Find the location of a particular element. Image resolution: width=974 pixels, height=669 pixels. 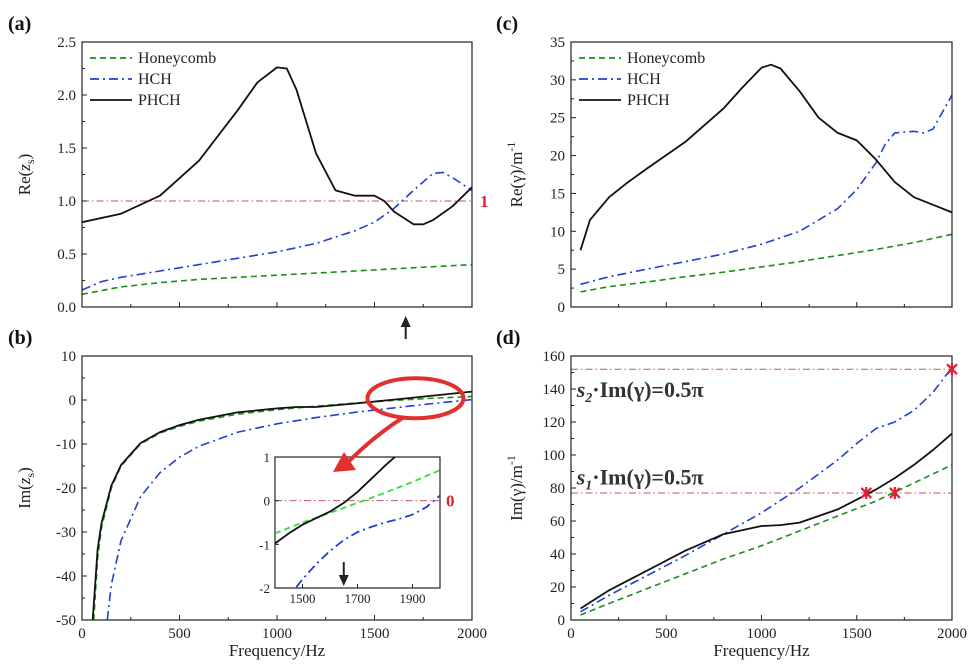

y-tick-label: -20 is located at coordinates (66, 489).